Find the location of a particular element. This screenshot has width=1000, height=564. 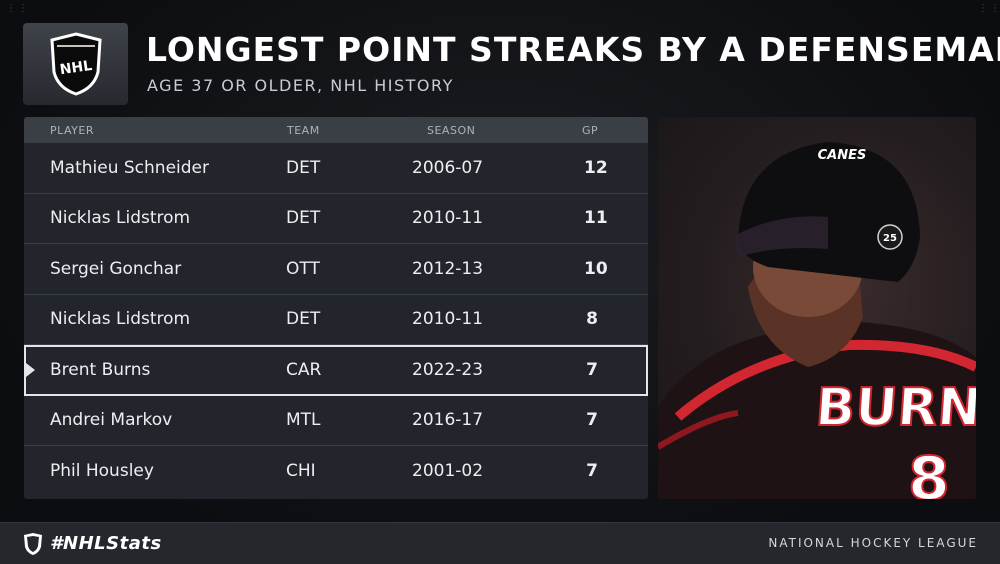

games-played: 12 is located at coordinates (596, 167).